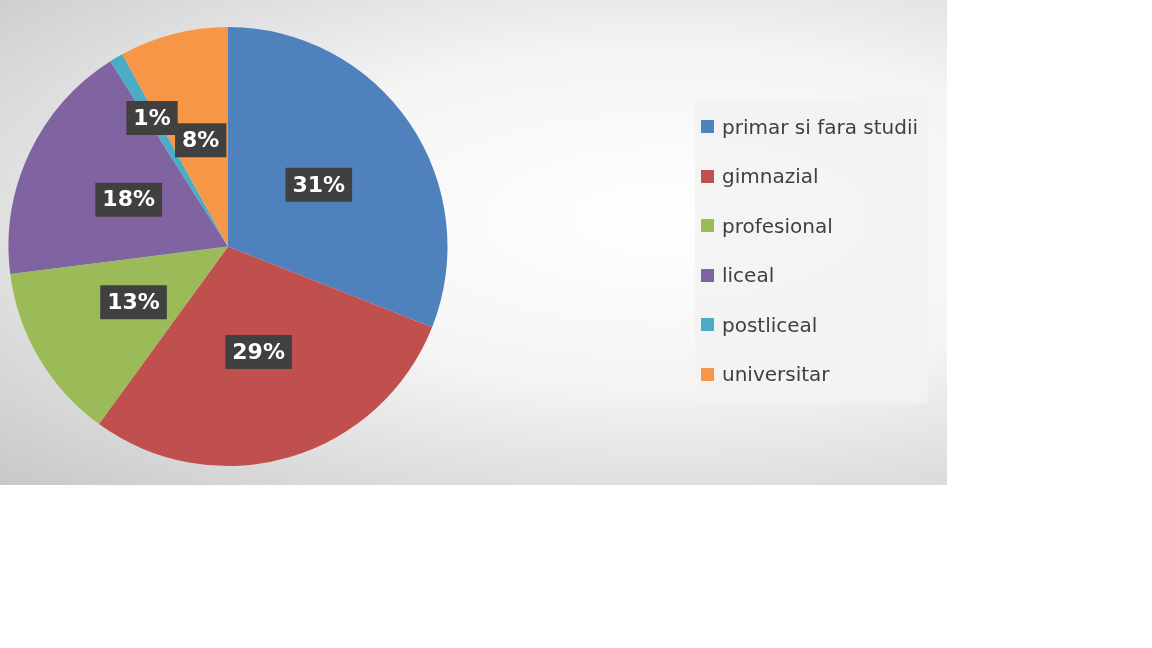 The image size is (1152, 648). Describe the element at coordinates (748, 275) in the screenshot. I see `legend-label: liceal` at that location.